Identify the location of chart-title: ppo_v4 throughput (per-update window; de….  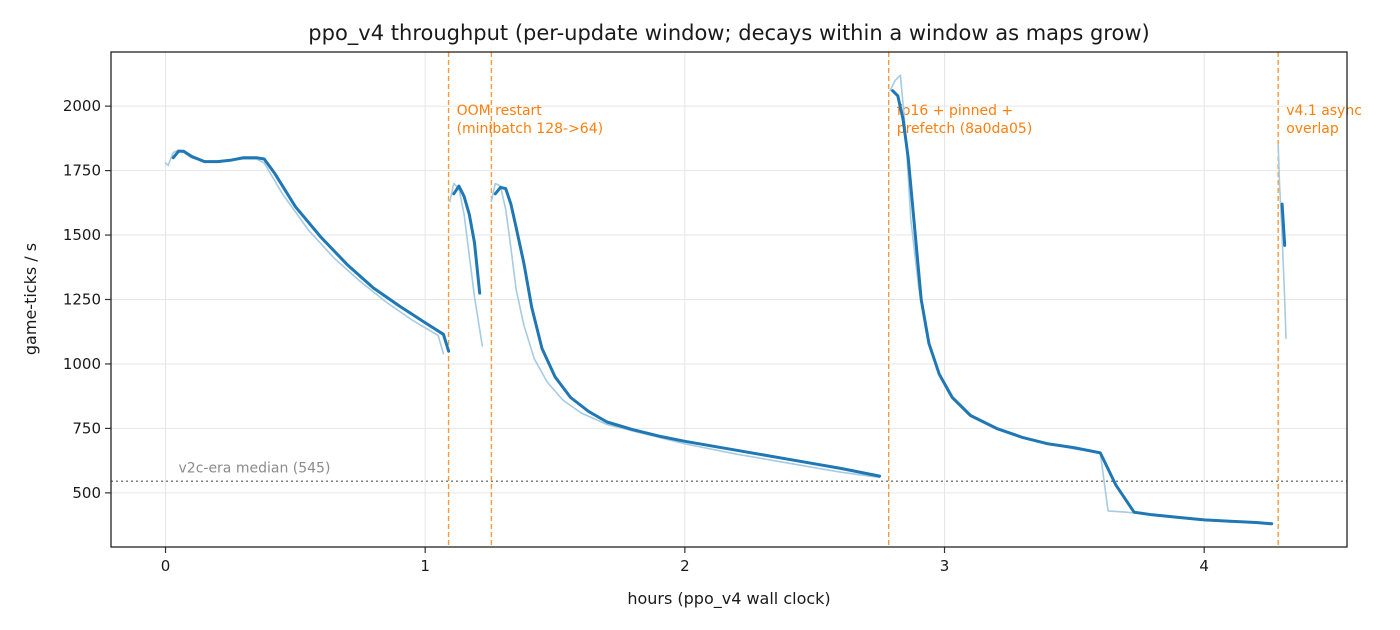
(728, 33).